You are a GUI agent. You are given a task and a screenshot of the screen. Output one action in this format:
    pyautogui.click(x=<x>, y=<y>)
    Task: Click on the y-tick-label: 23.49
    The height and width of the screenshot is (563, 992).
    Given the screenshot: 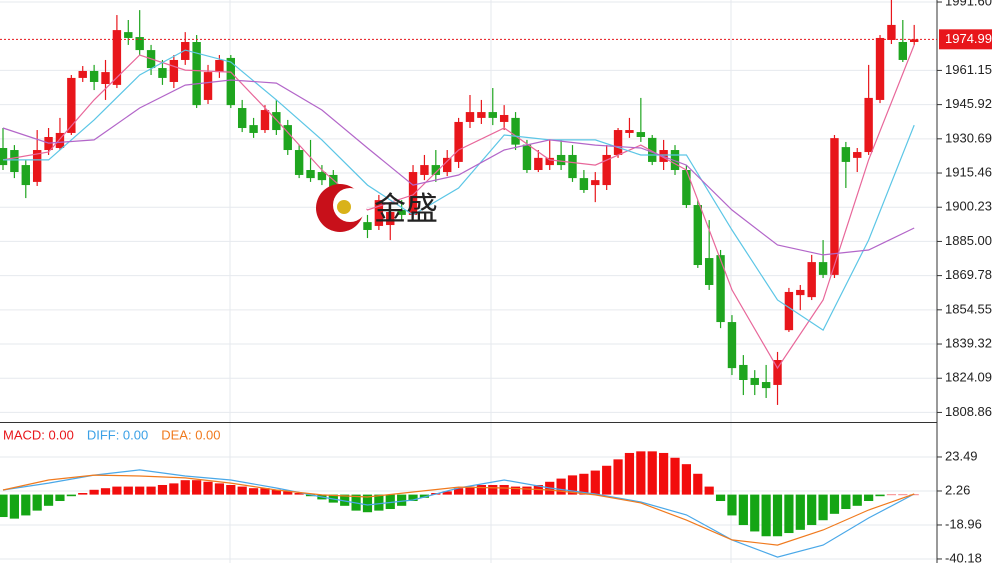 What is the action you would take?
    pyautogui.click(x=961, y=455)
    